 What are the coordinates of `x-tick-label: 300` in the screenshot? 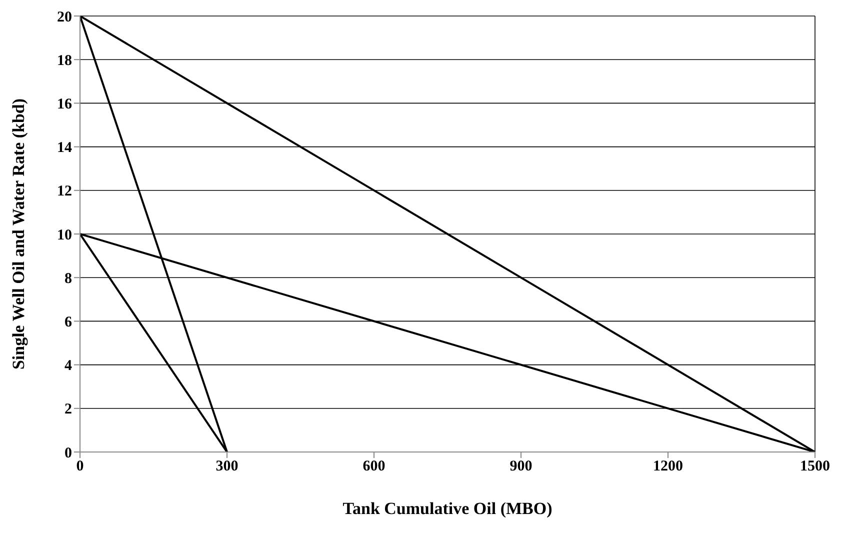 It's located at (227, 466).